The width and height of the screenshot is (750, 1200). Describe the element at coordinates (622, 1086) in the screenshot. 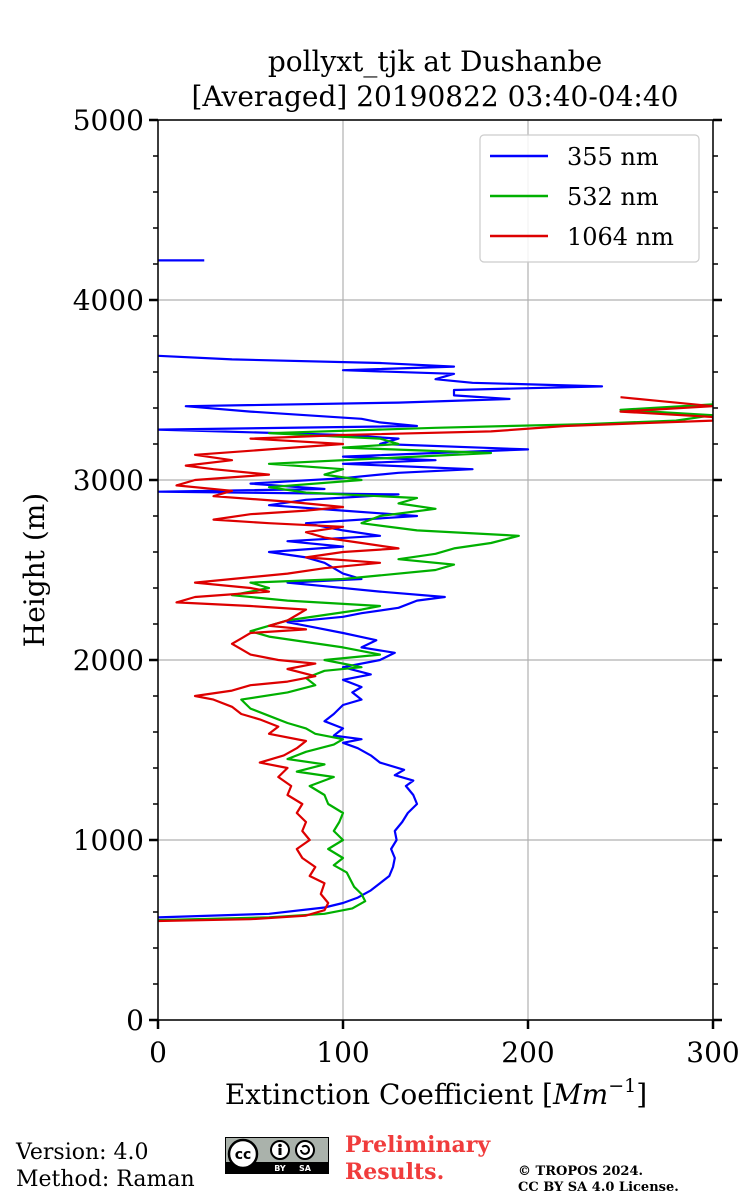

I see `x-axis-label-exponent: −1` at that location.